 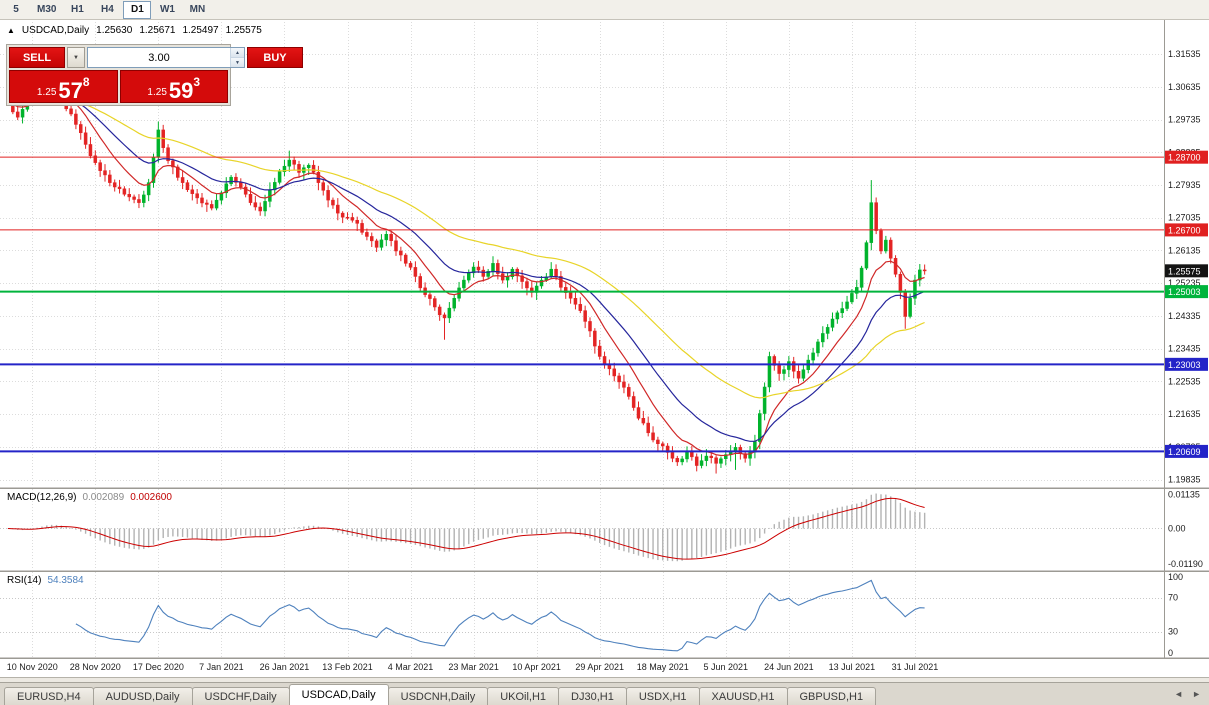 I want to click on date-label: 31 Jul 2021, so click(x=915, y=667).